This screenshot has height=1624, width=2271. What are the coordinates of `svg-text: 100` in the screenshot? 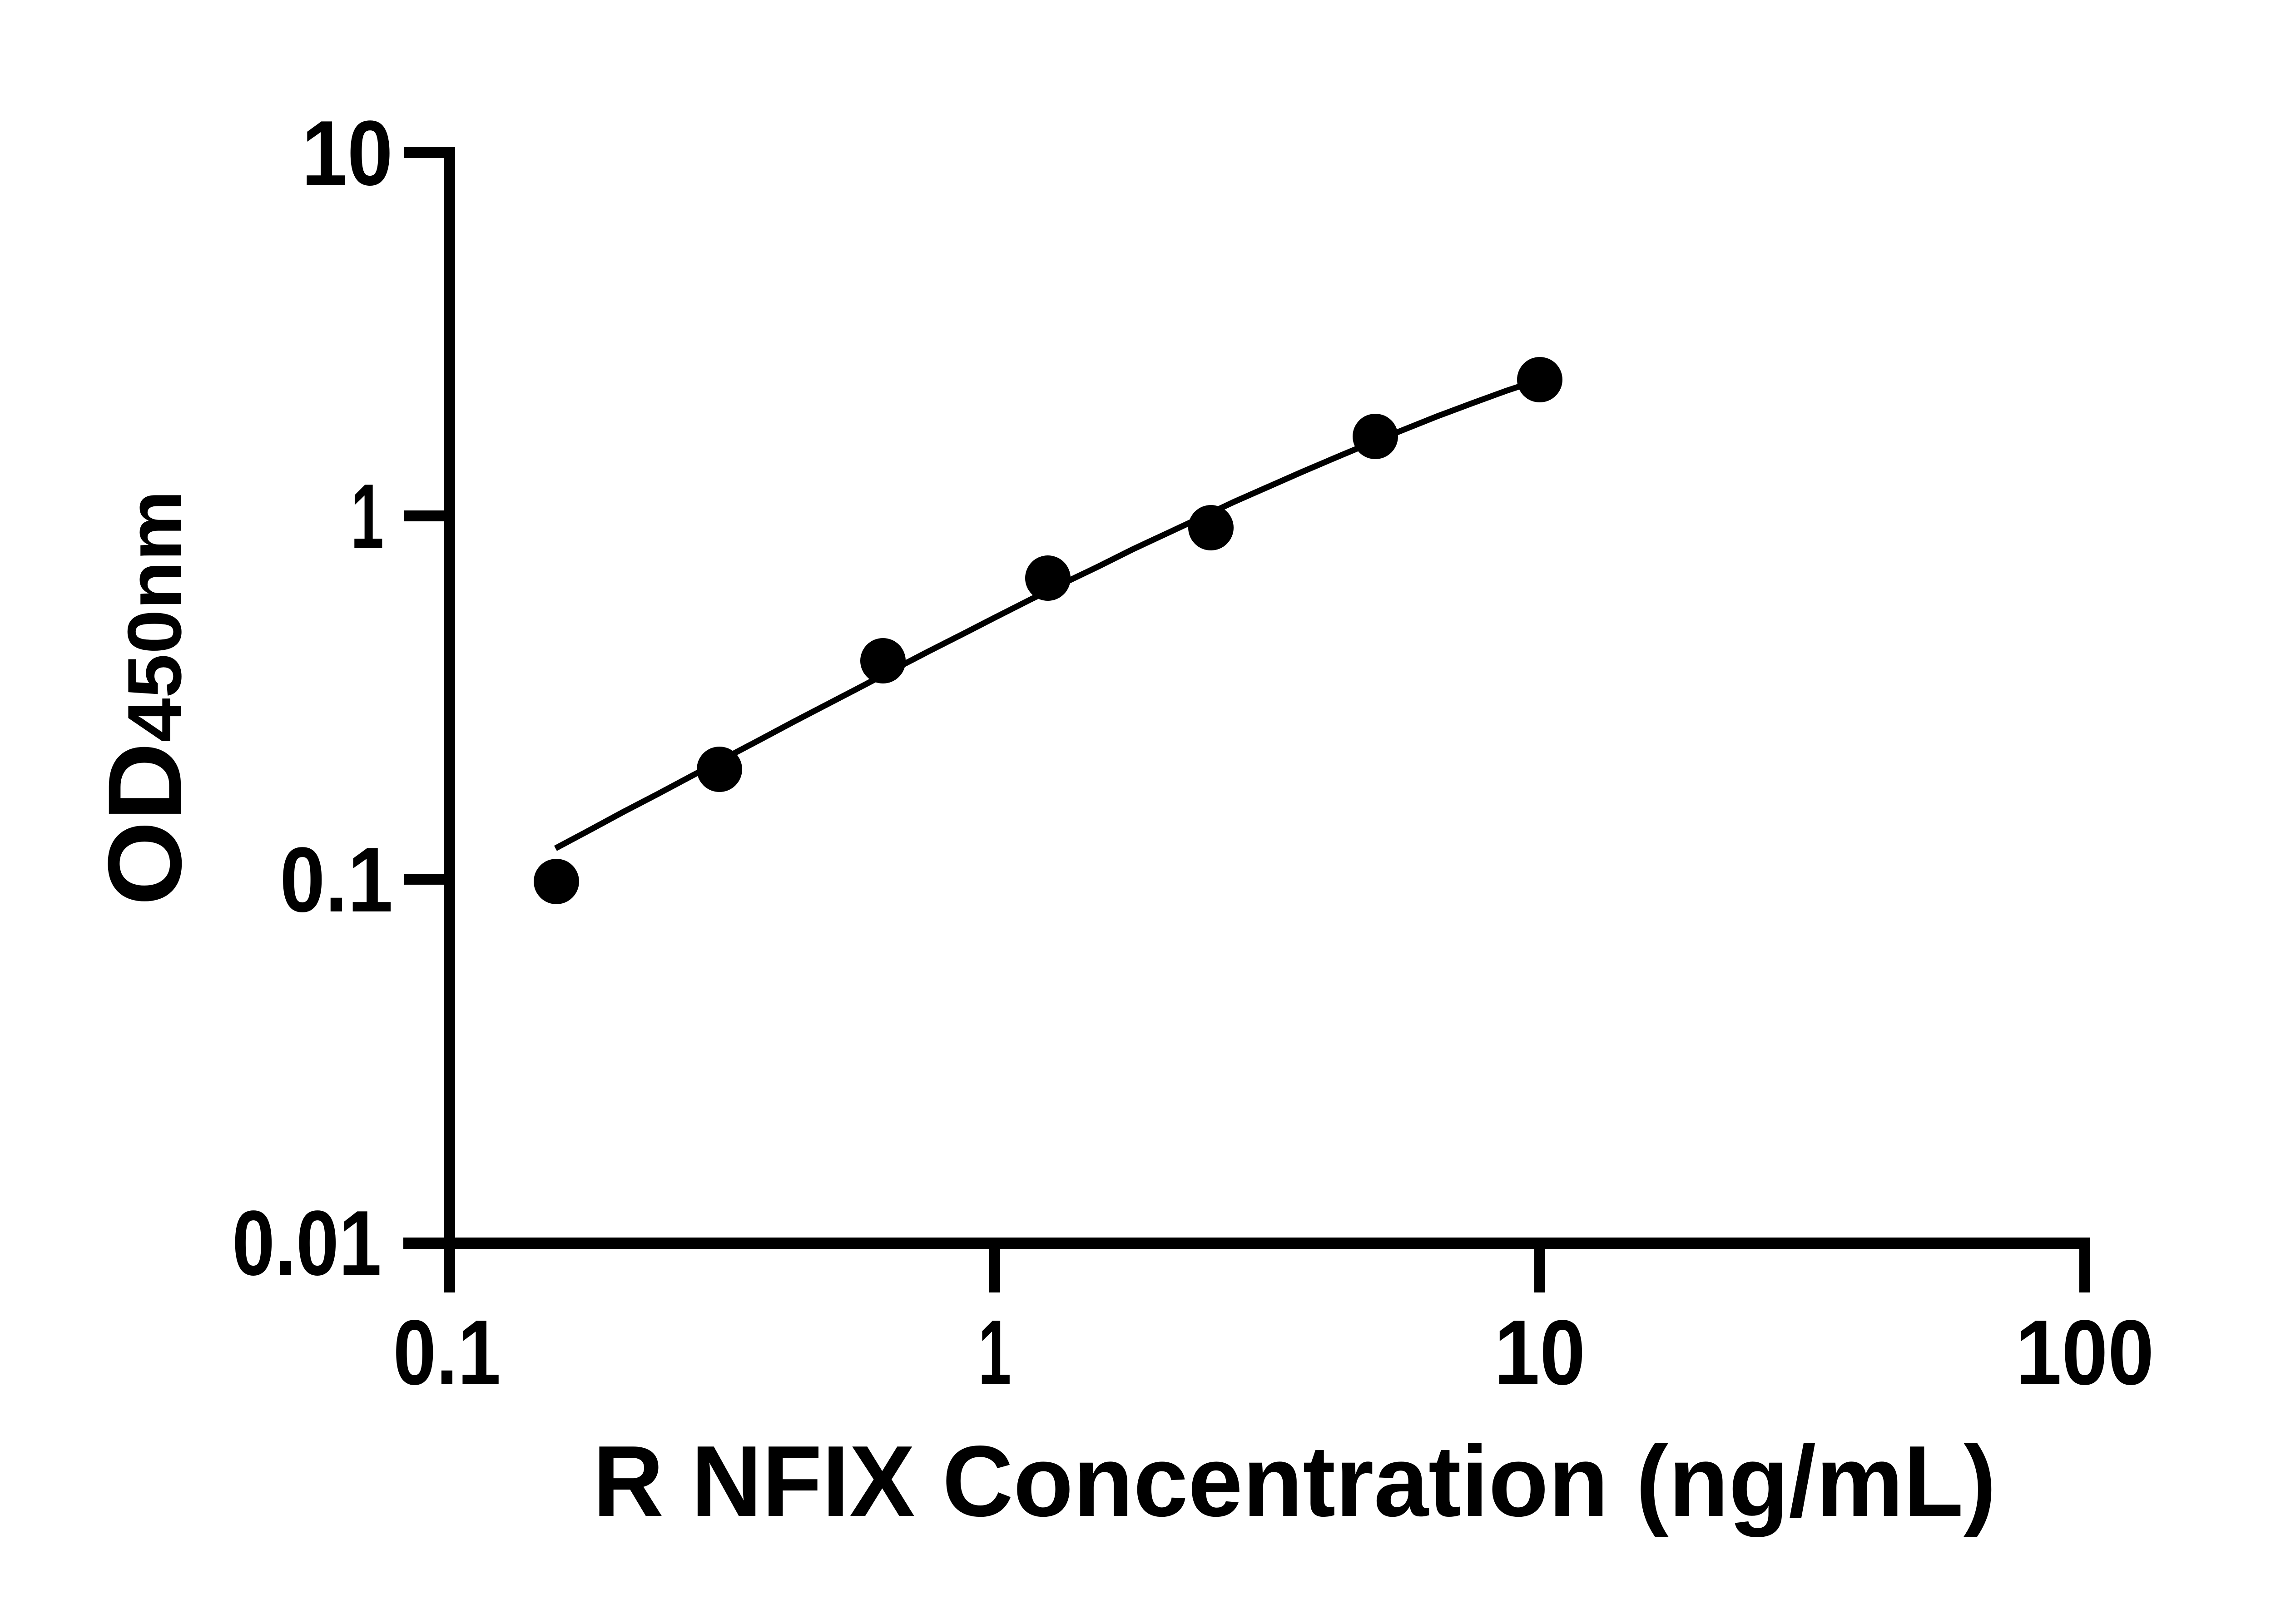 It's located at (2085, 1352).